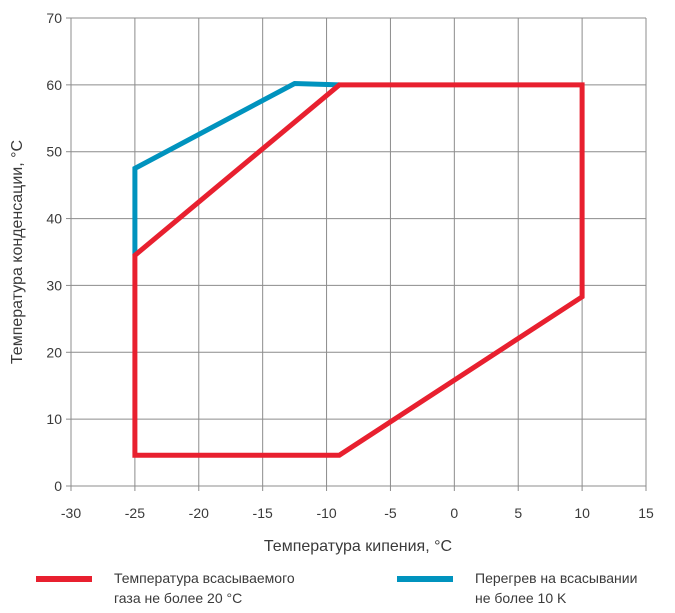 The image size is (675, 613). Describe the element at coordinates (556, 578) in the screenshot. I see `legend-label-blue-line1: Перегрев на всасывании` at that location.